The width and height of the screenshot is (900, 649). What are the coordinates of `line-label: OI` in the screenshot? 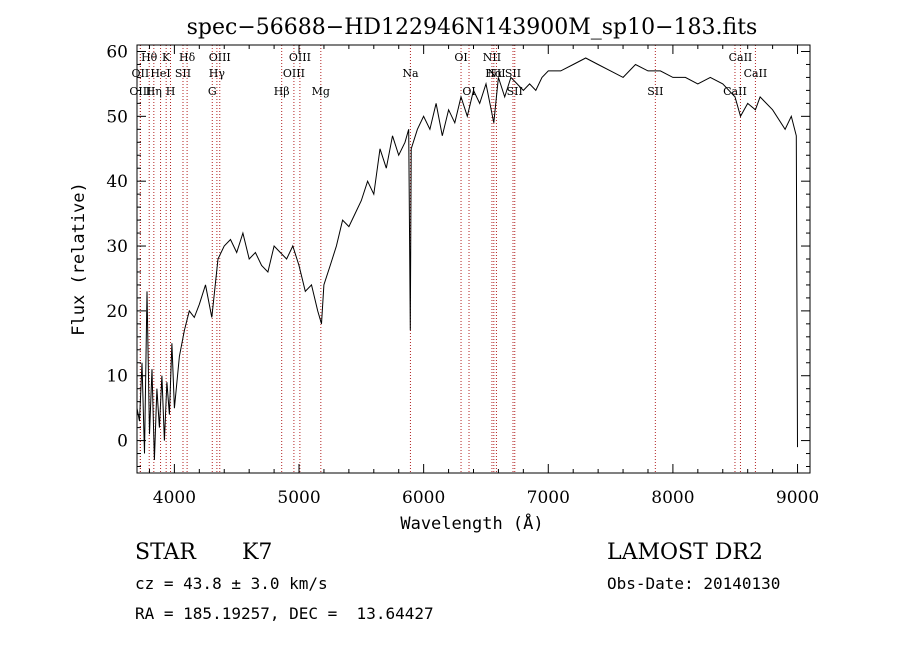 It's located at (460, 57).